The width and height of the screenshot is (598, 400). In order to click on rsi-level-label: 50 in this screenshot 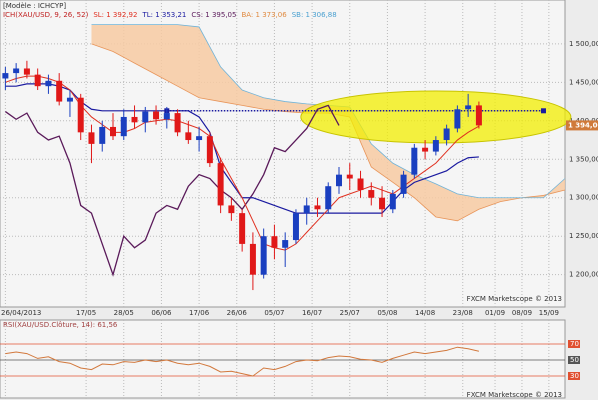, I will do `click(574, 360)`.